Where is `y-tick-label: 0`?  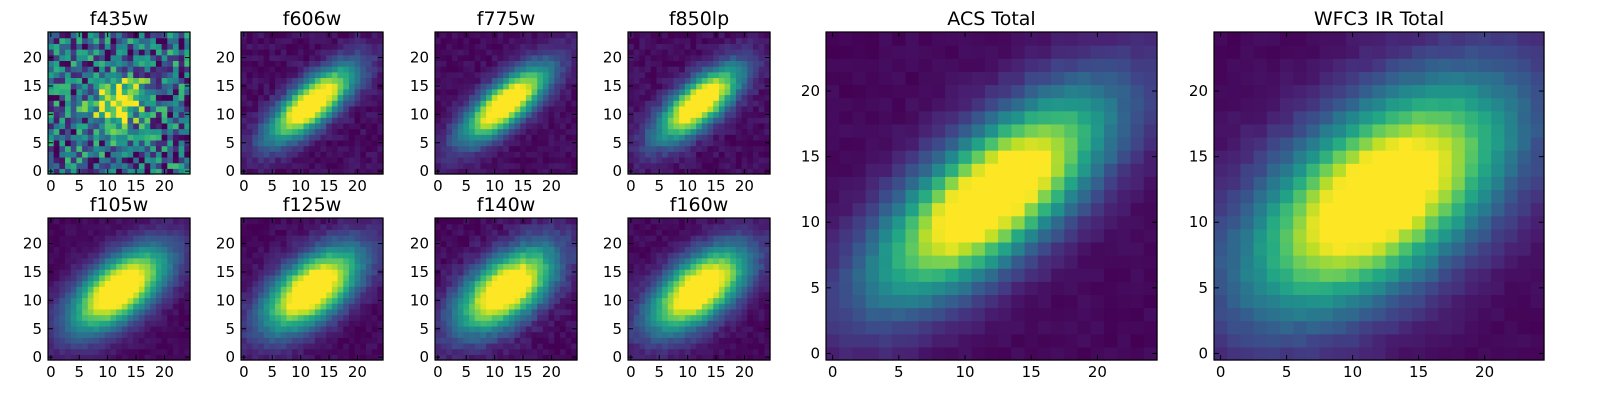
y-tick-label: 0 is located at coordinates (424, 171).